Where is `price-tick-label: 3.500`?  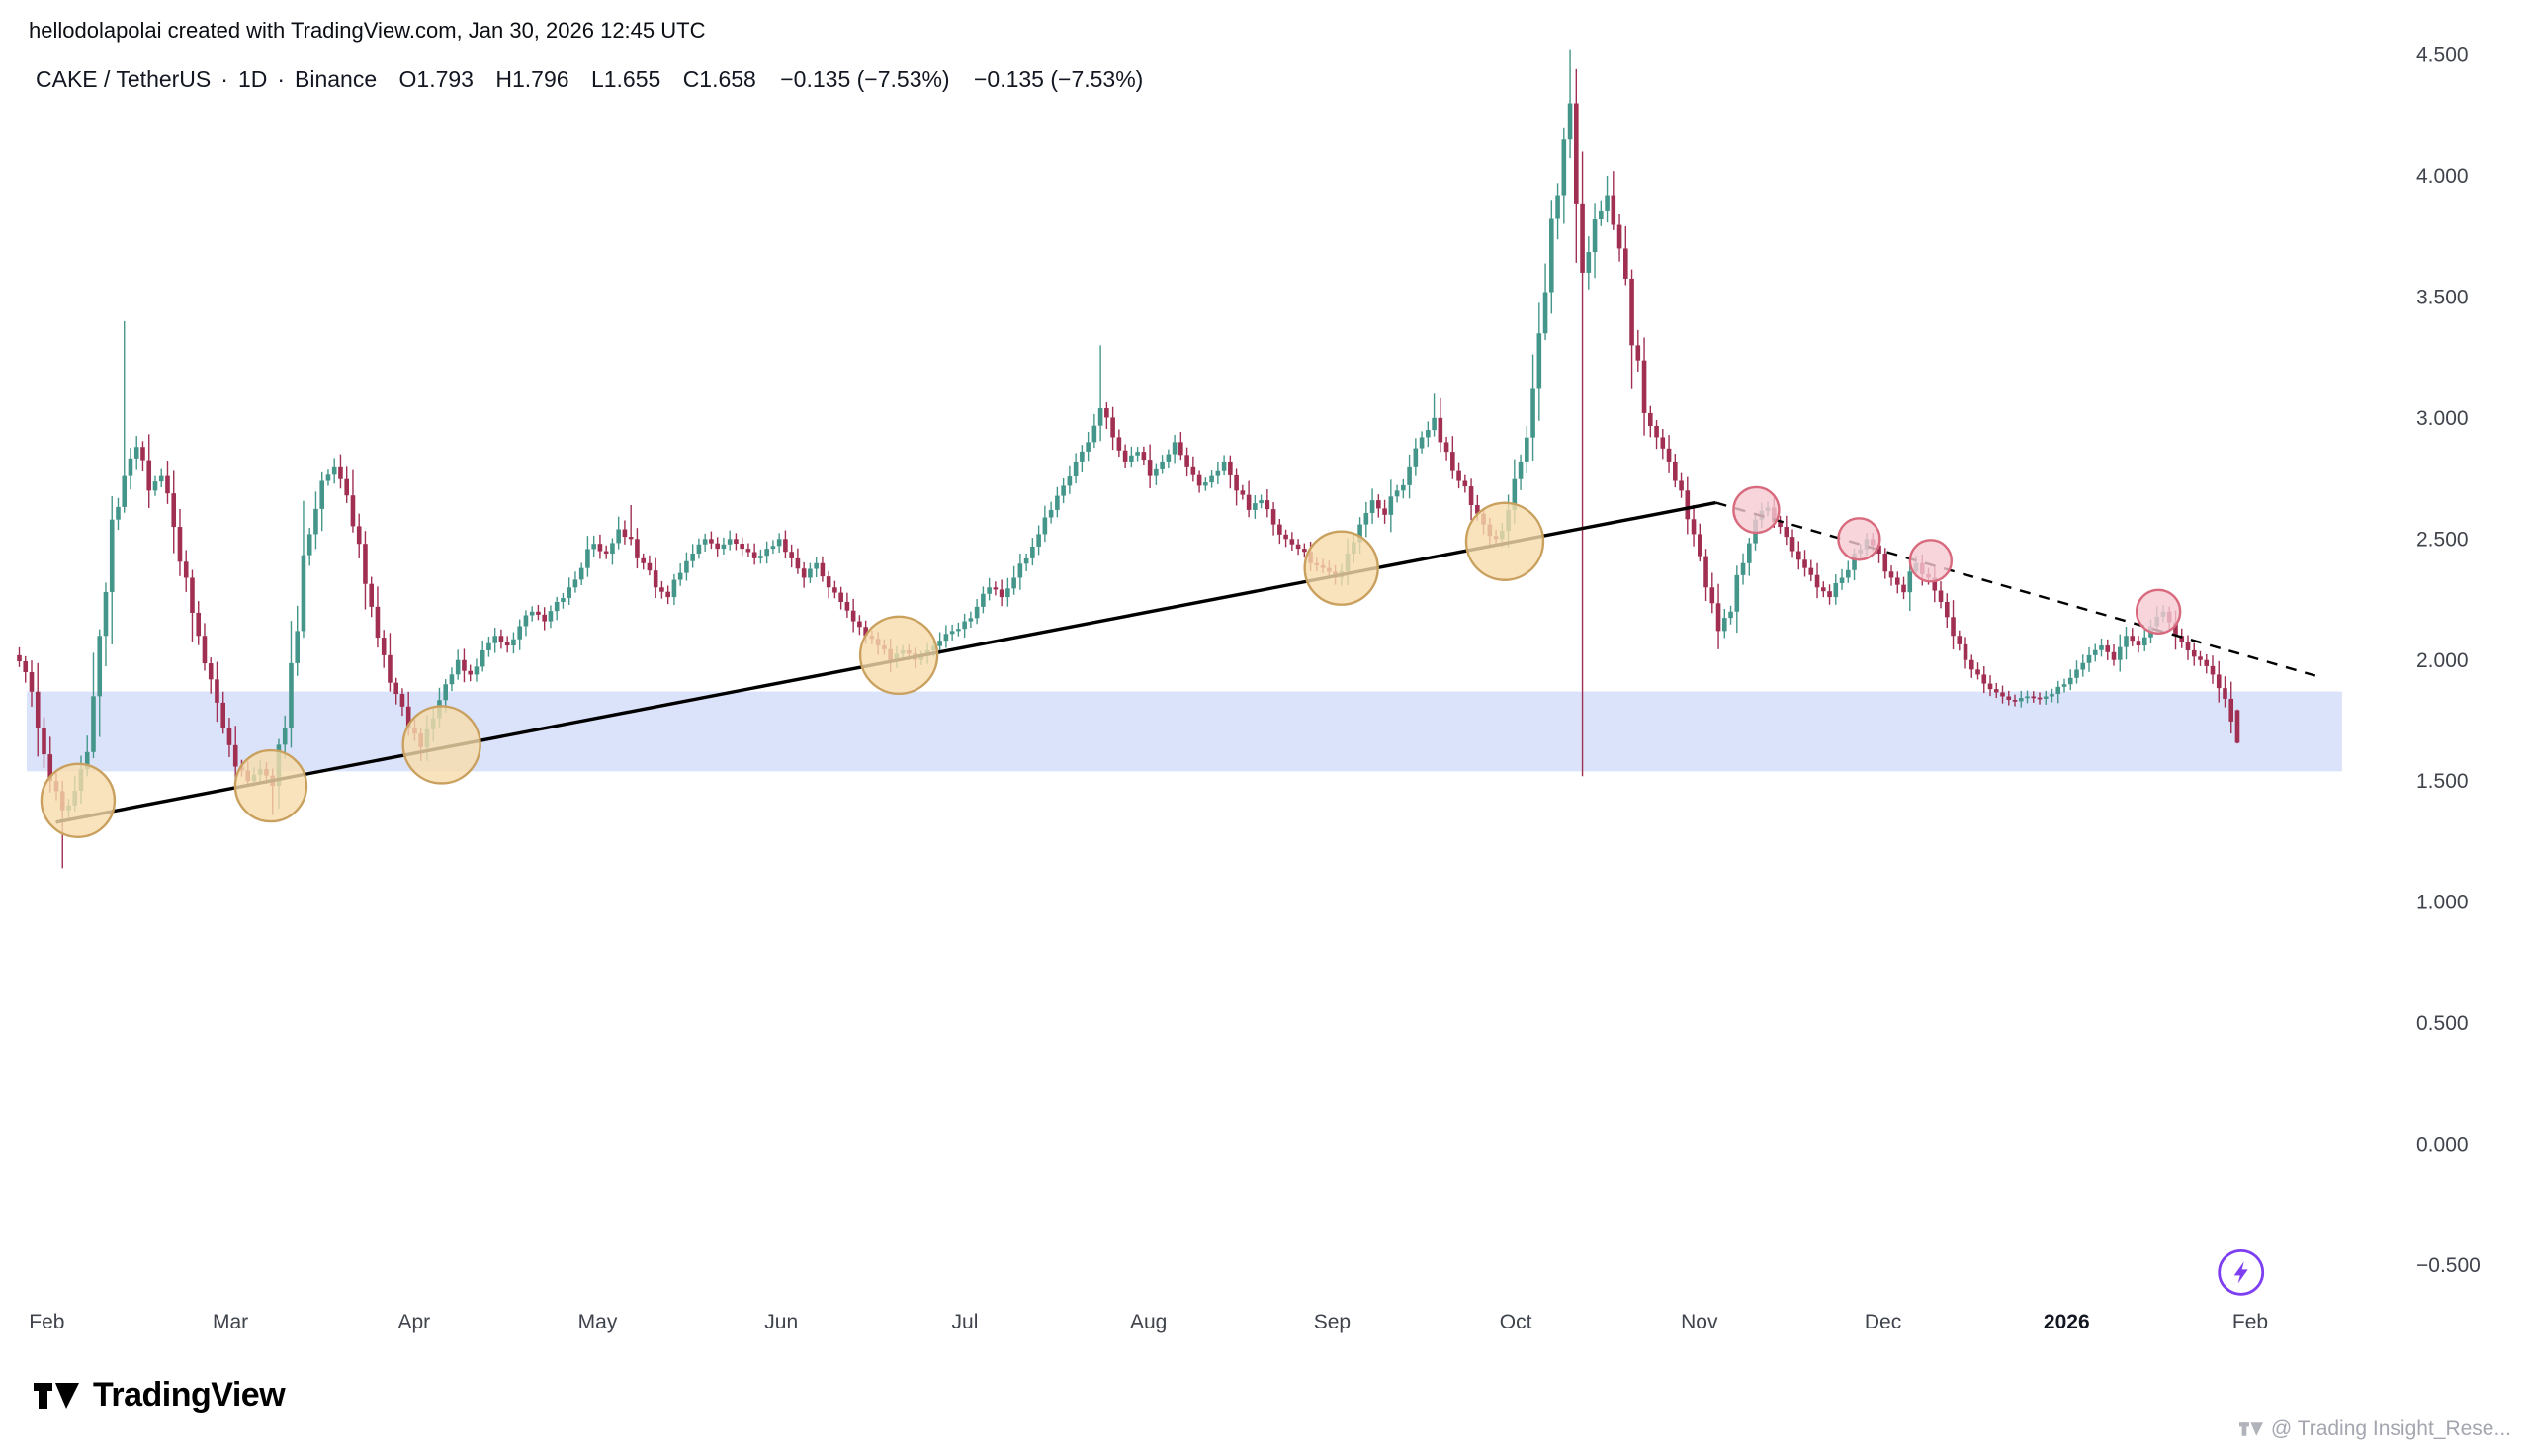
price-tick-label: 3.500 is located at coordinates (2442, 297).